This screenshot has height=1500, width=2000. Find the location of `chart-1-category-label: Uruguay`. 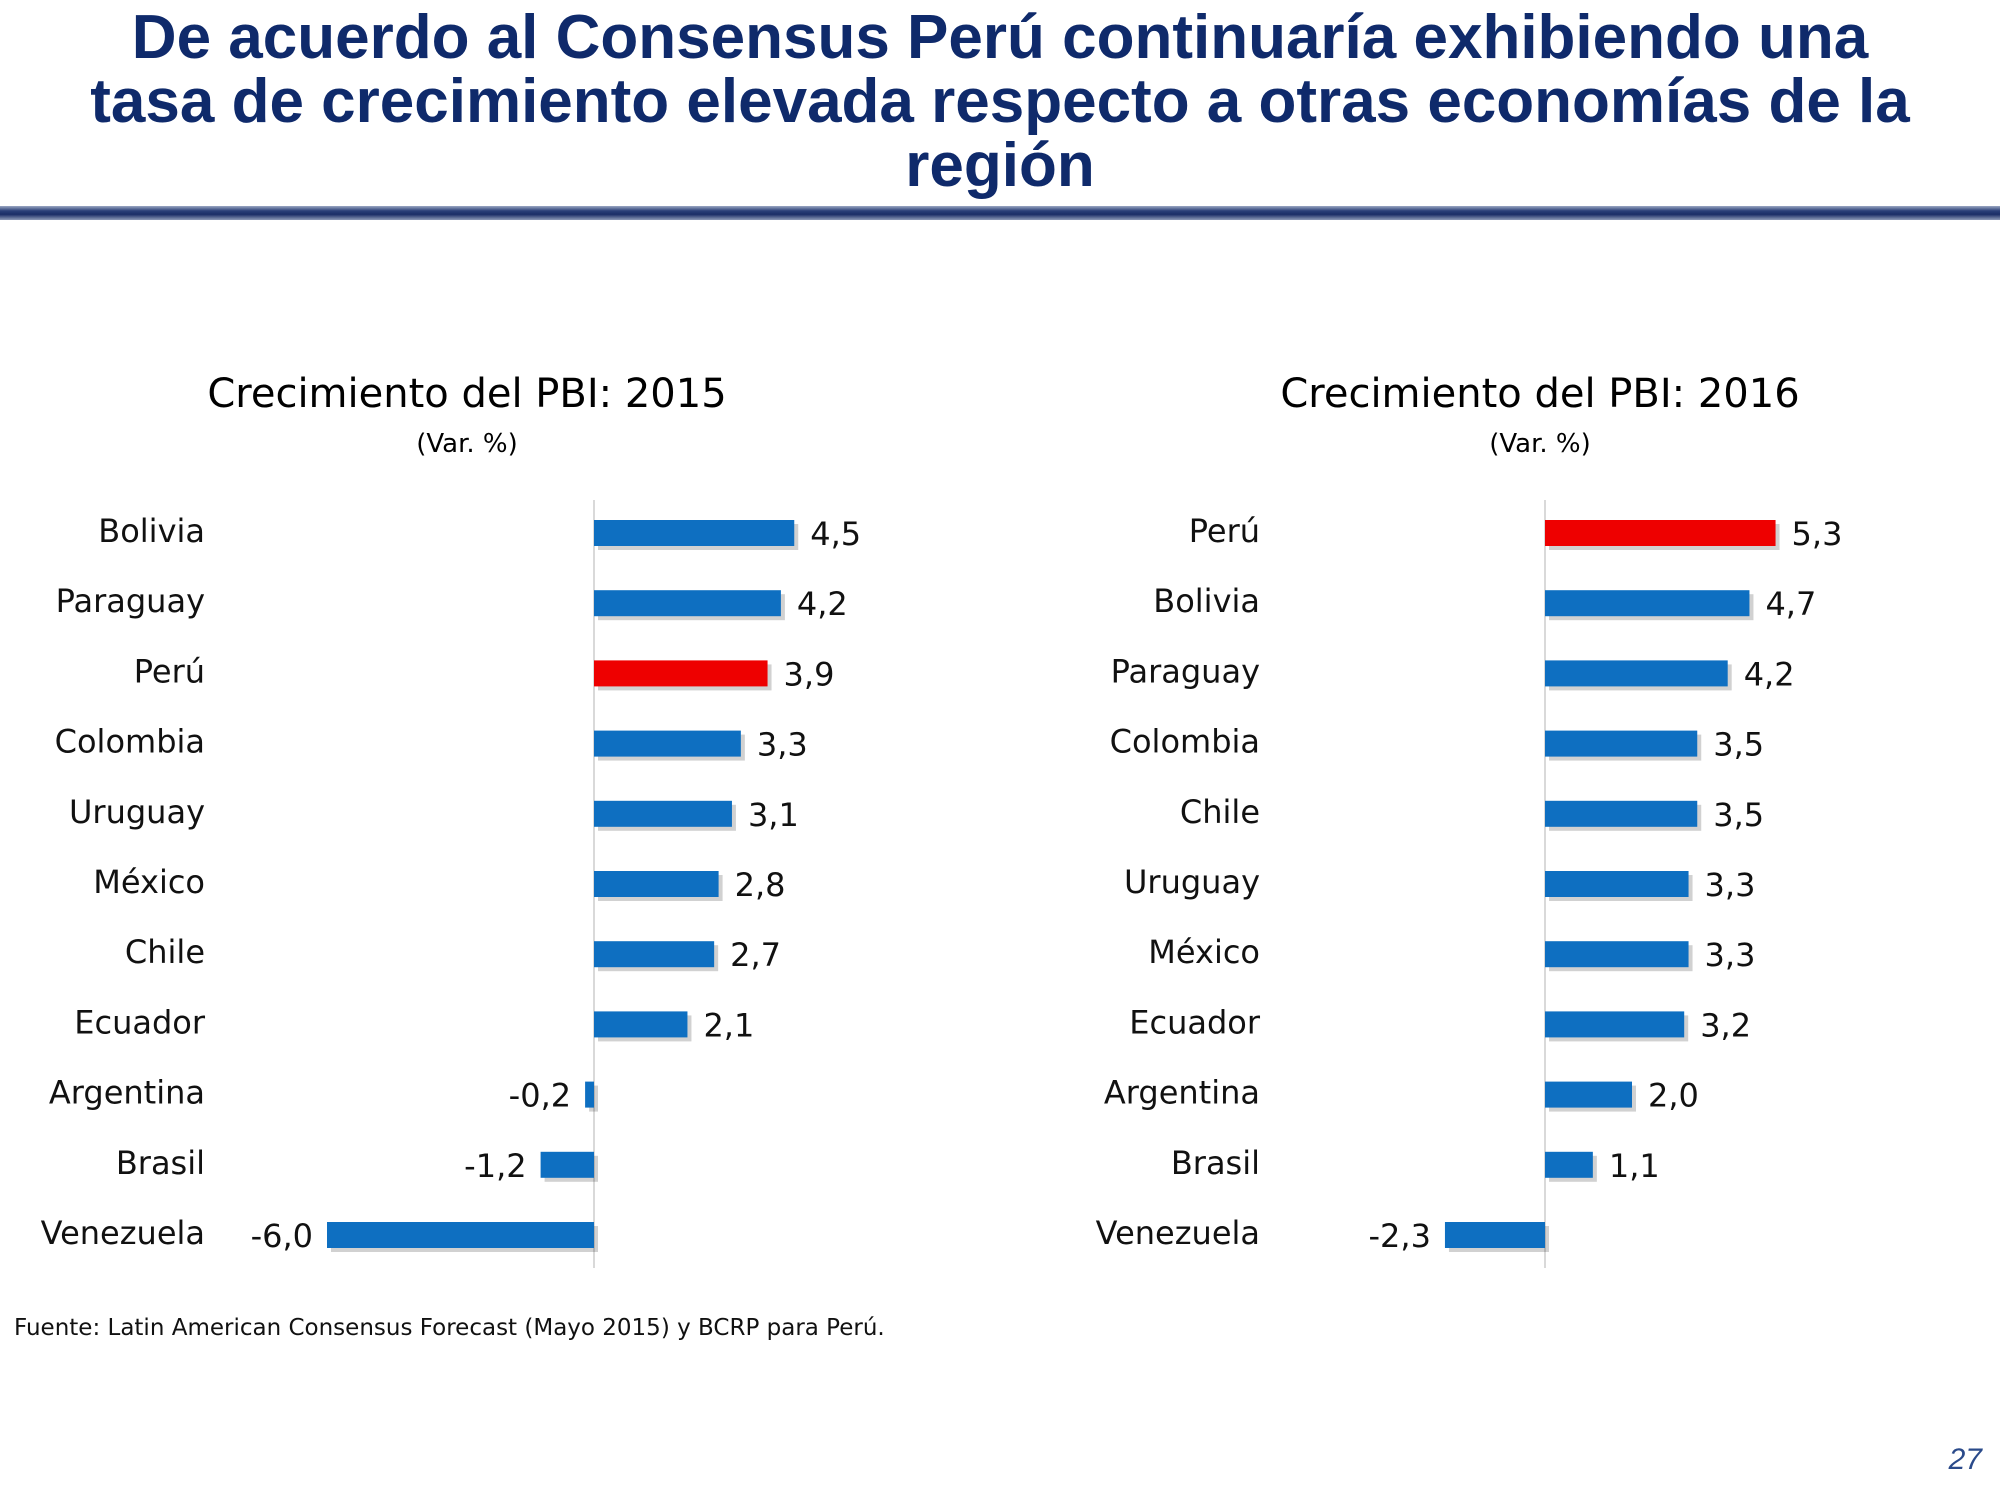

chart-1-category-label: Uruguay is located at coordinates (137, 812).